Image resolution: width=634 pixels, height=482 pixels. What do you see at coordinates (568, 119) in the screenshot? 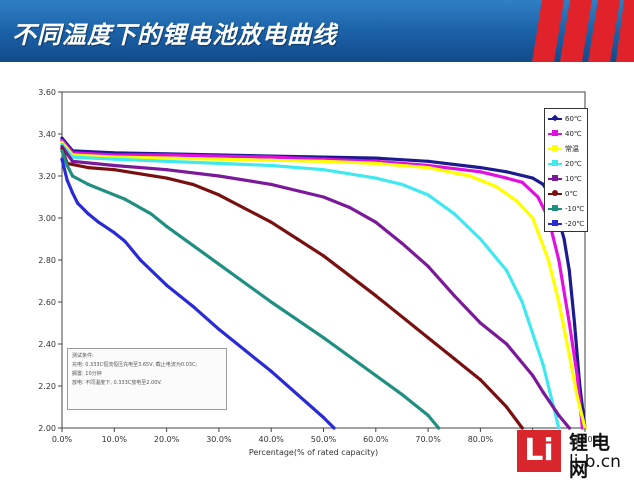
I see `legend-item: 60℃` at bounding box center [568, 119].